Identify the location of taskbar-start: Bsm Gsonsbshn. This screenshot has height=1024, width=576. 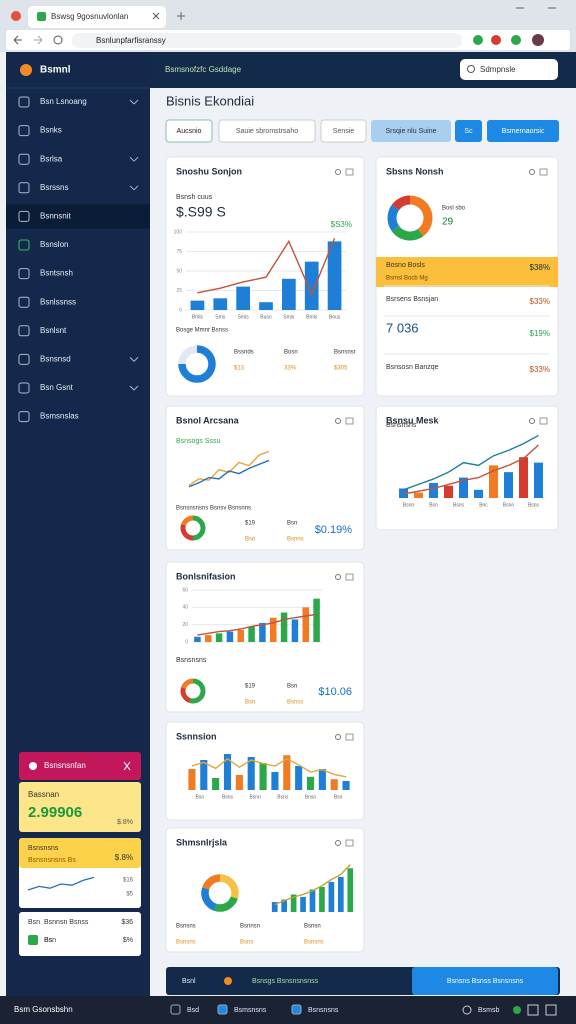
(43, 1009).